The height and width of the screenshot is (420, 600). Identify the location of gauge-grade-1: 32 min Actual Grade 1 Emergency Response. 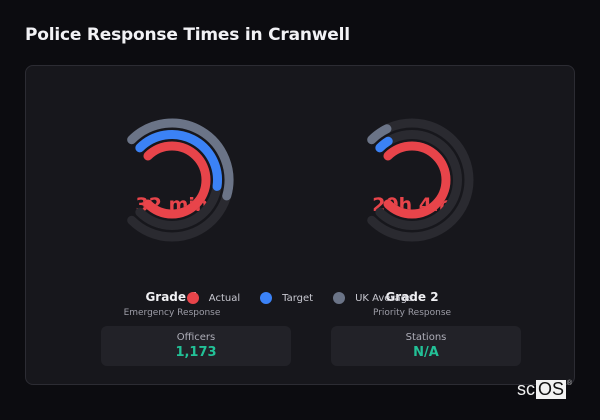
(179, 215).